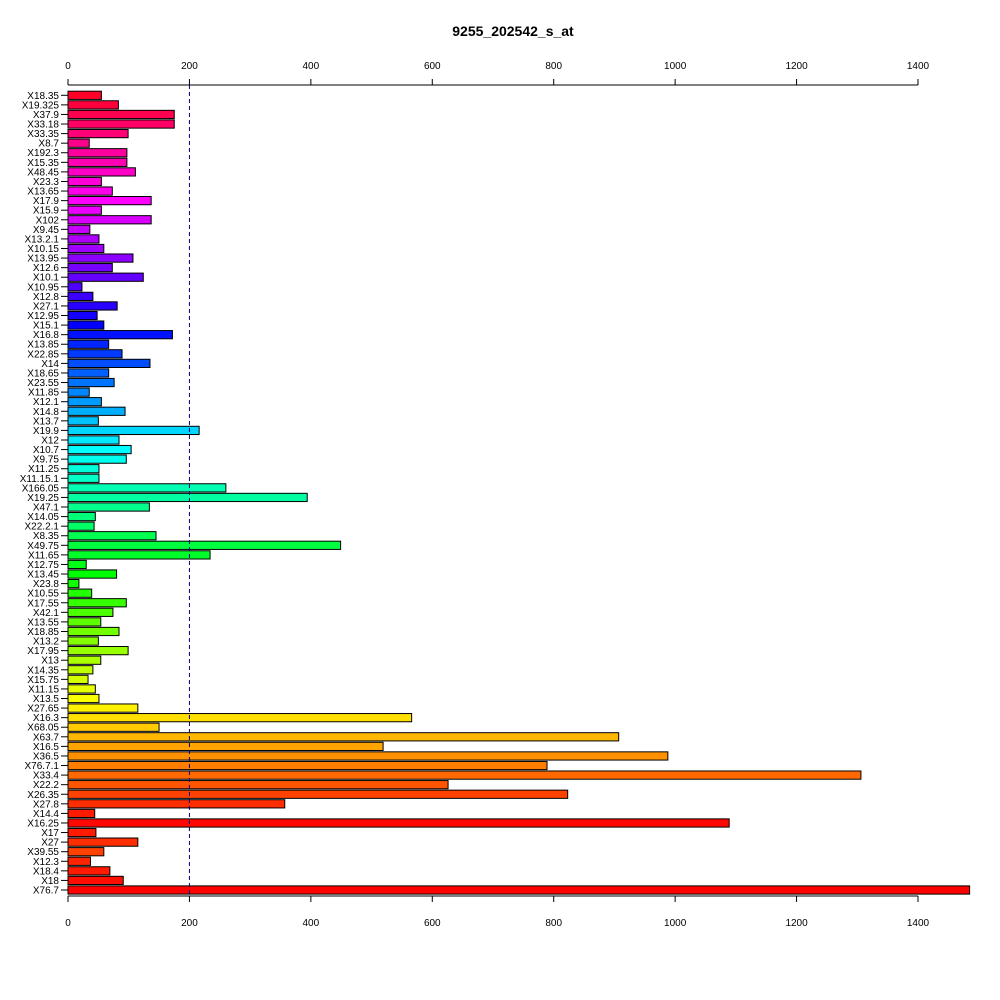 The image size is (1000, 1000). What do you see at coordinates (91, 382) in the screenshot?
I see `bar-X23.55` at bounding box center [91, 382].